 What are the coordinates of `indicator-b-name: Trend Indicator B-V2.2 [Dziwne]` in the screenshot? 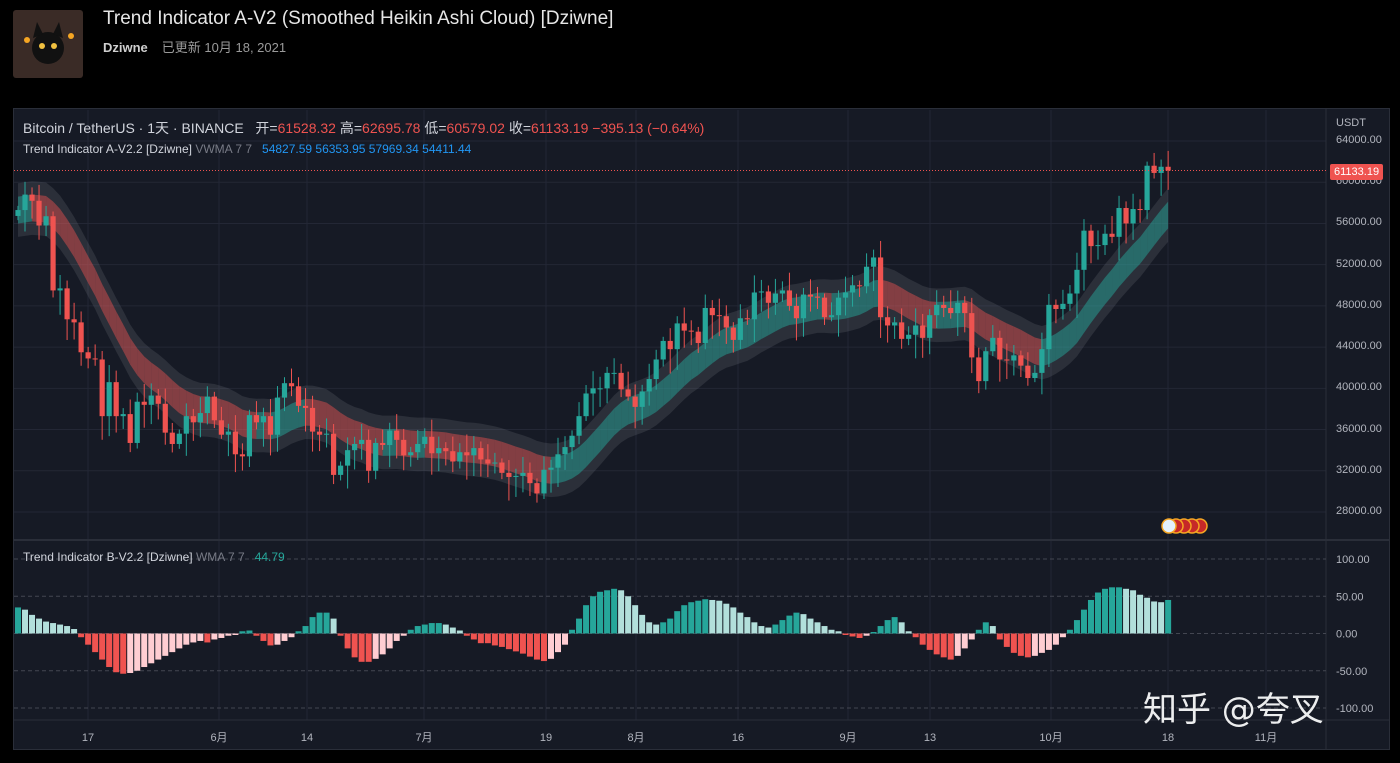 It's located at (108, 557).